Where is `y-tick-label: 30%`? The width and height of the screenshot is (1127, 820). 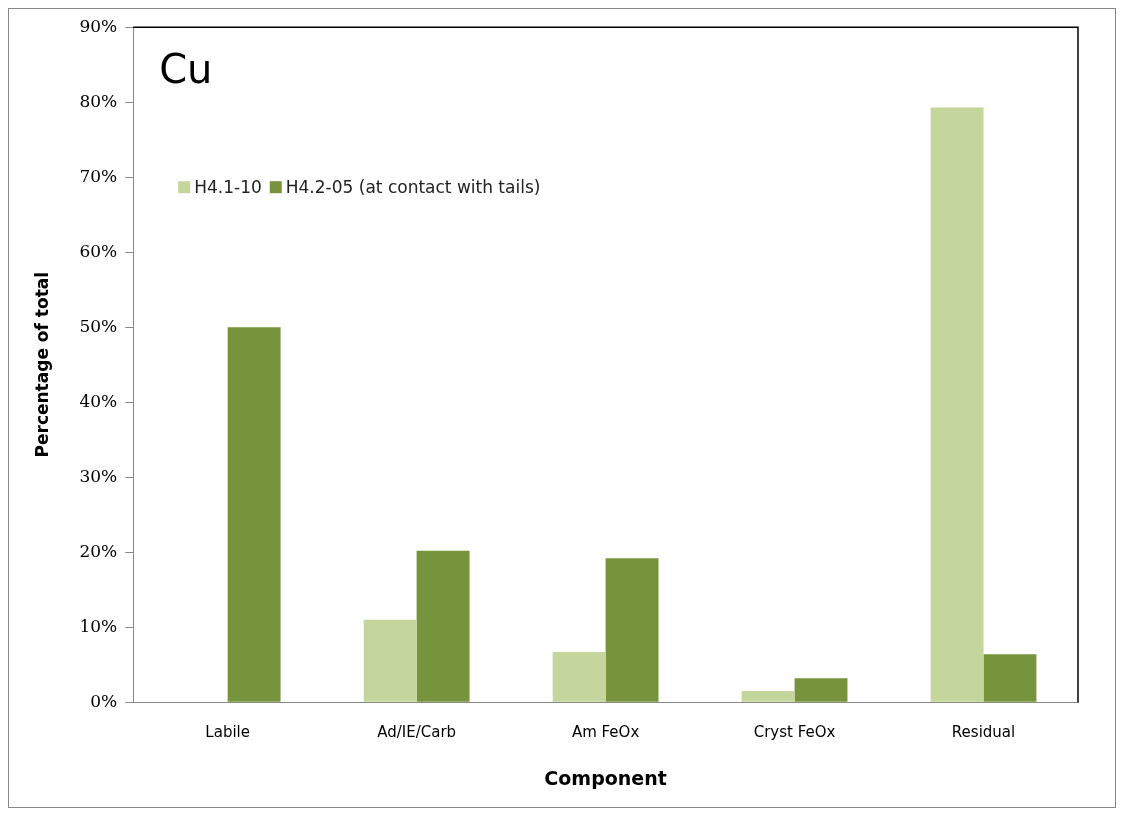
y-tick-label: 30% is located at coordinates (98, 475).